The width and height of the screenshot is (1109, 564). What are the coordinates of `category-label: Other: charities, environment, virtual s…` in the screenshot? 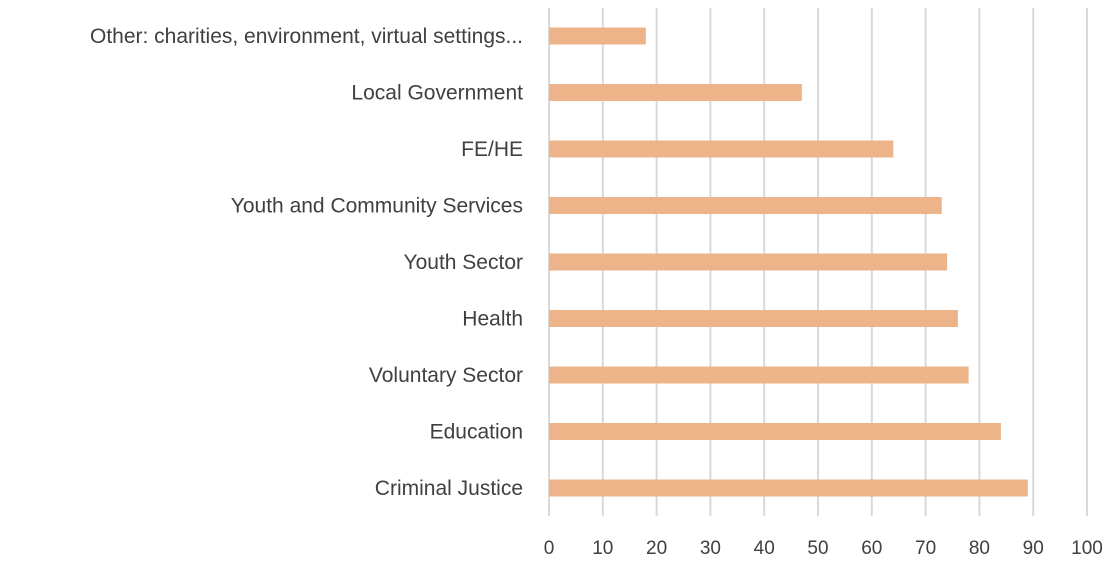 It's located at (306, 36).